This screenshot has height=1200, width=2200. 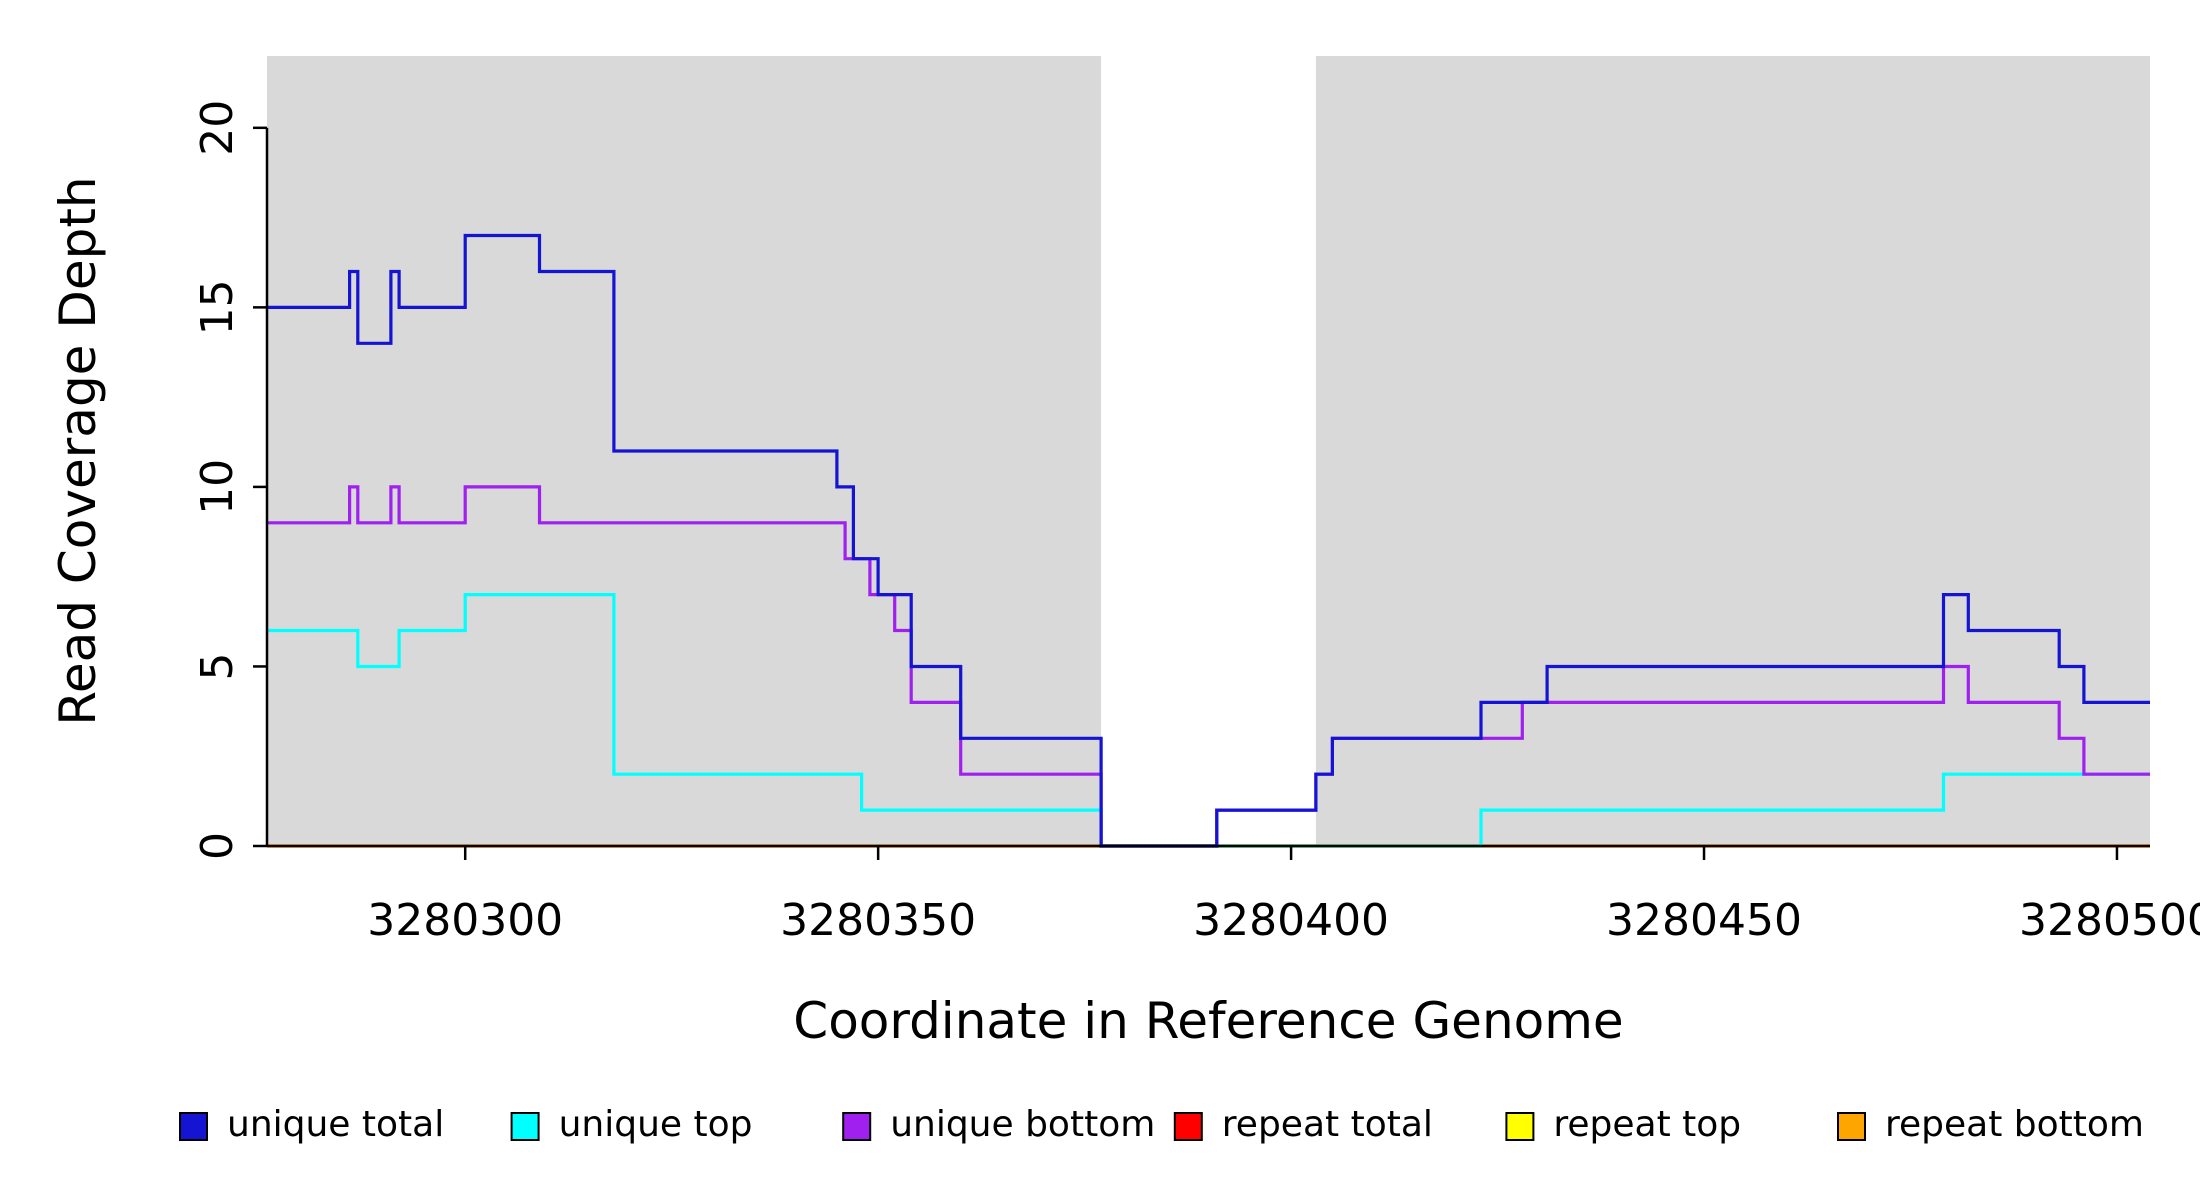 I want to click on y-tick-label: 15, so click(x=217, y=307).